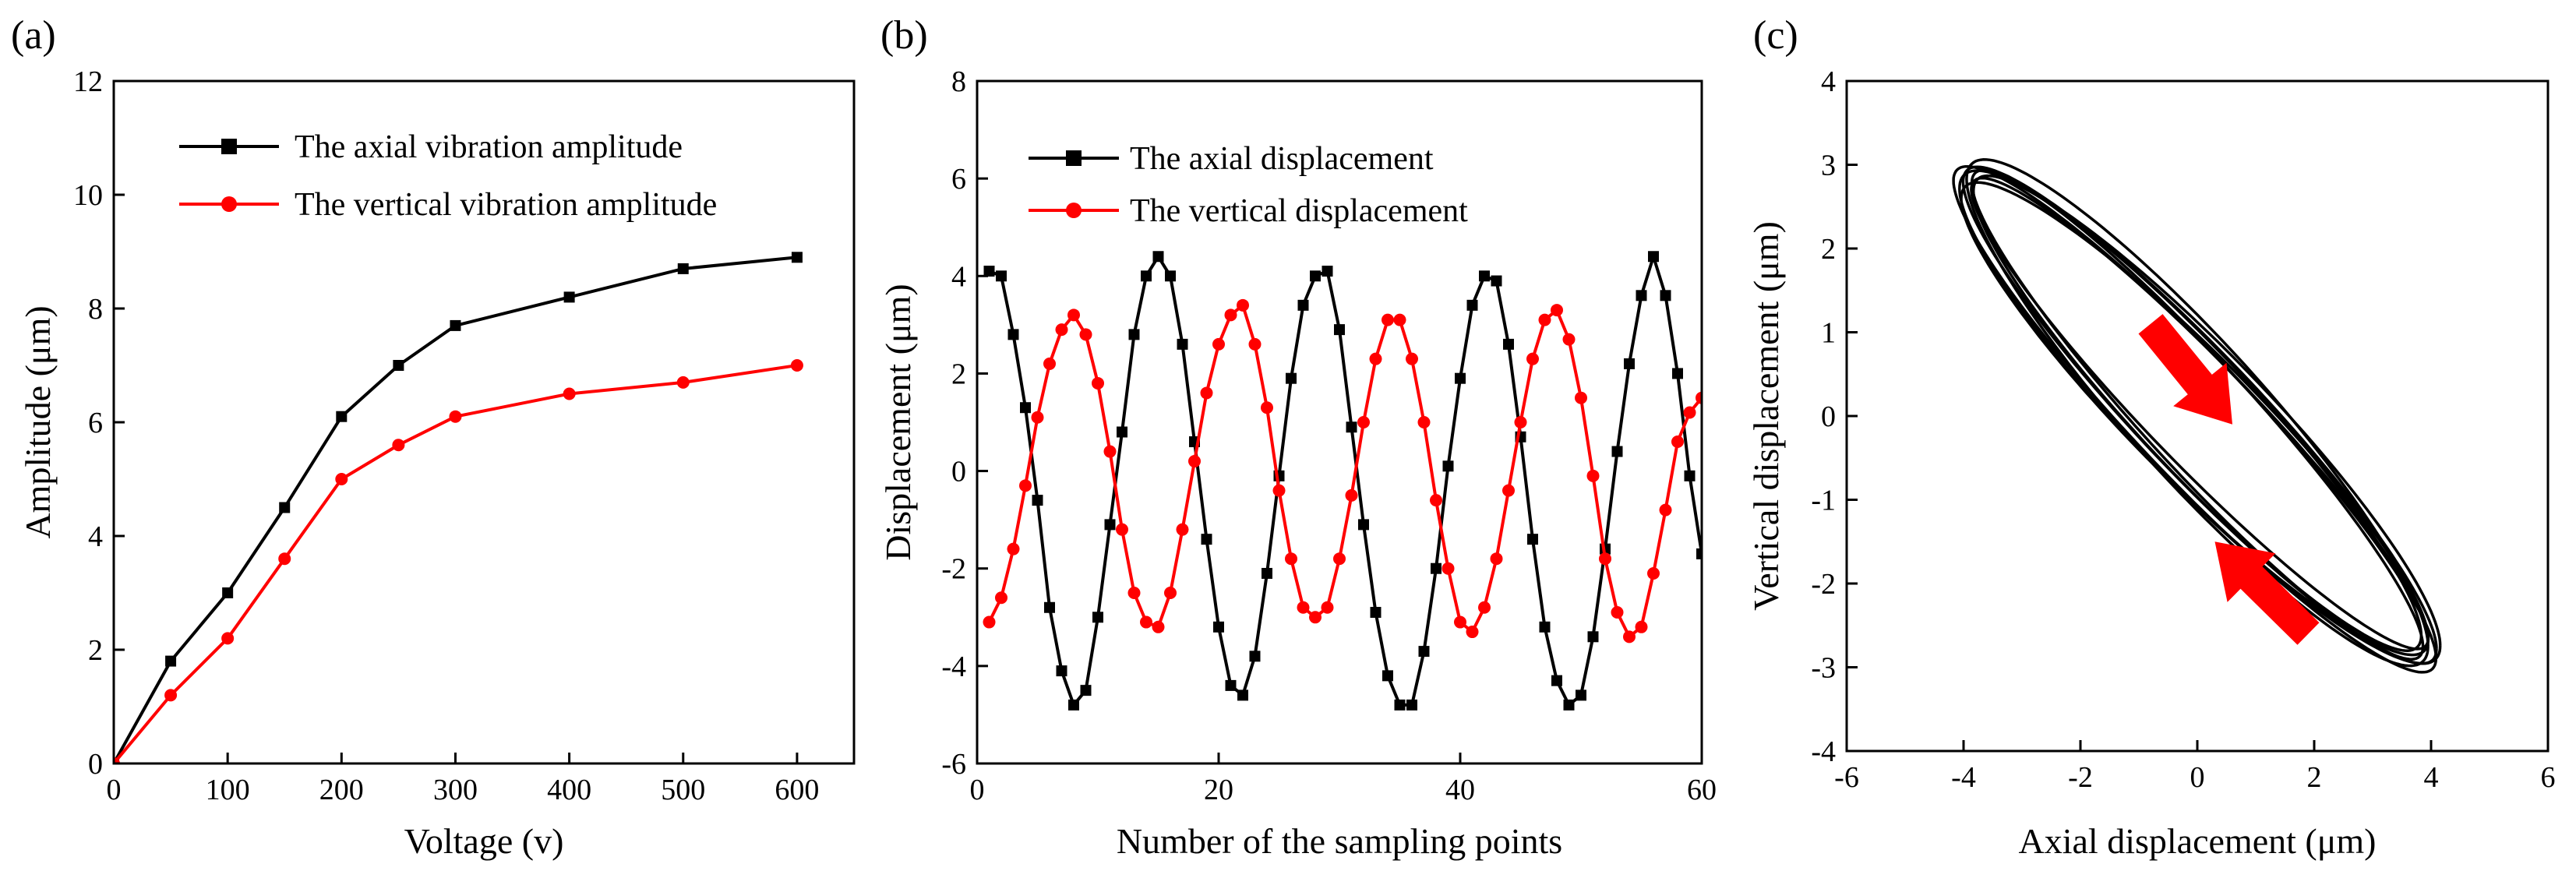 Image resolution: width=2576 pixels, height=878 pixels. Describe the element at coordinates (1074, 210) in the screenshot. I see `legend-b-vertical-marker` at that location.